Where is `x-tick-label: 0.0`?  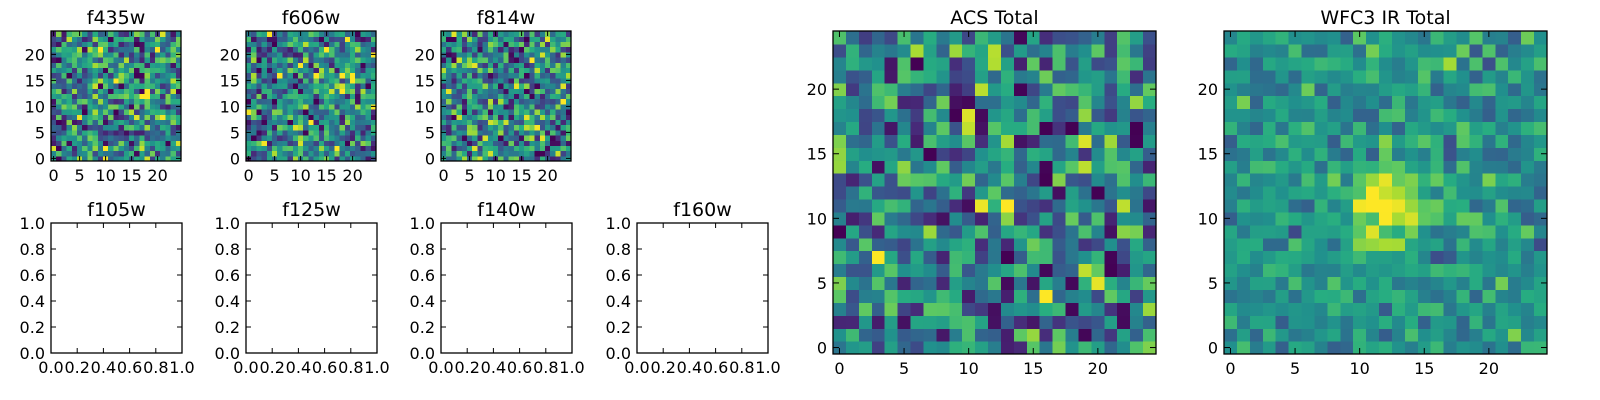 x-tick-label: 0.0 is located at coordinates (636, 367).